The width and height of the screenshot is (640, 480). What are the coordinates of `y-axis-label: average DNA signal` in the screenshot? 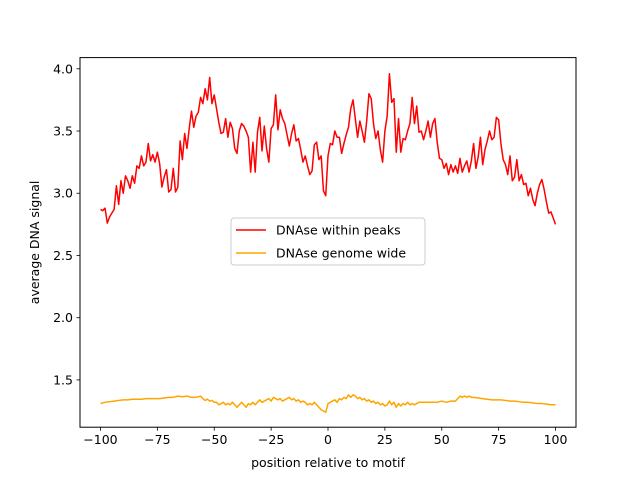 It's located at (34, 243).